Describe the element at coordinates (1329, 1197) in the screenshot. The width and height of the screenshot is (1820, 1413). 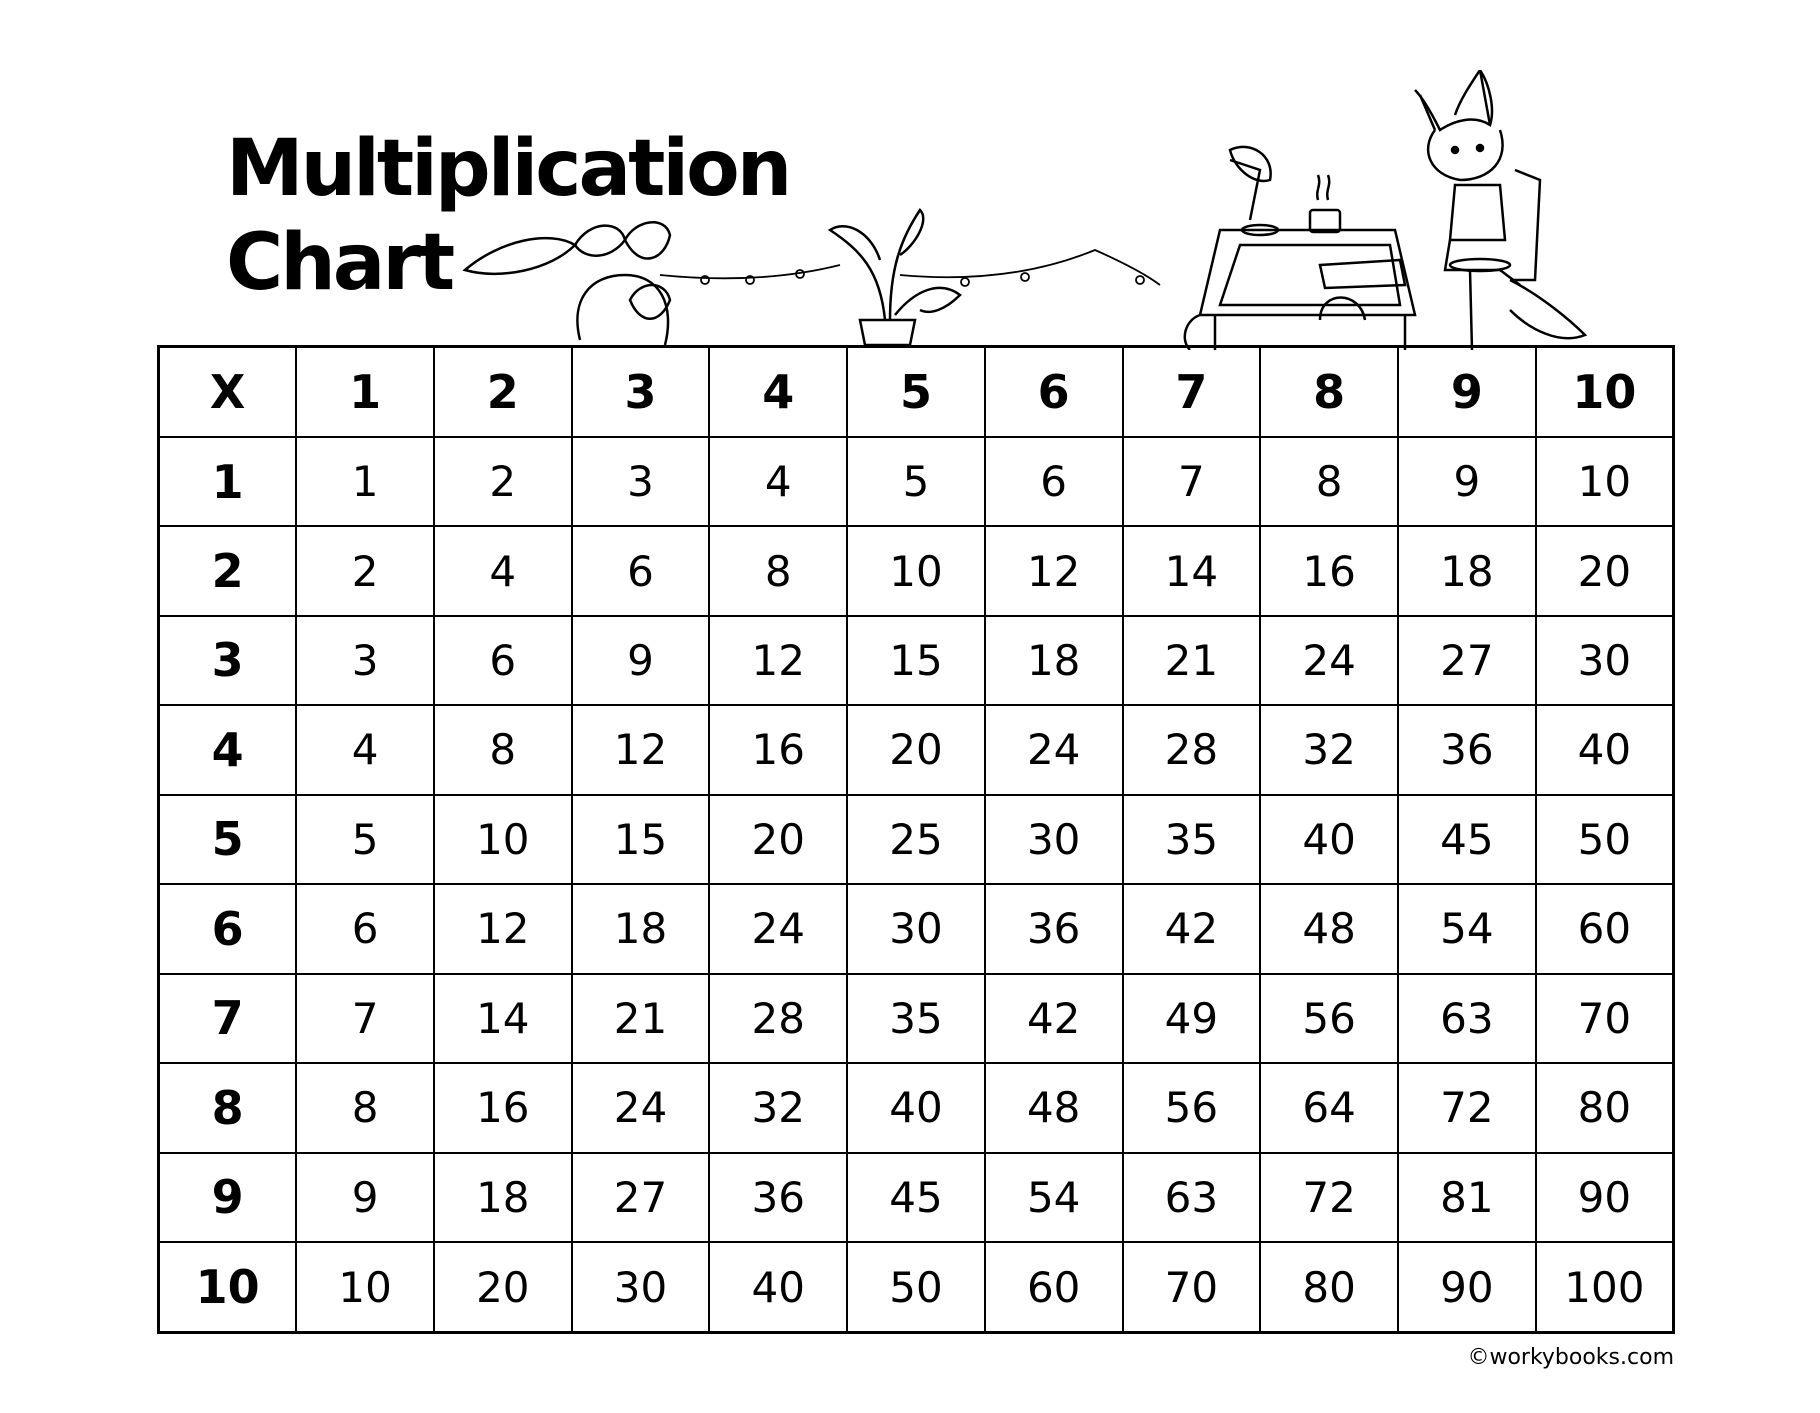
I see `product-cell: 72` at that location.